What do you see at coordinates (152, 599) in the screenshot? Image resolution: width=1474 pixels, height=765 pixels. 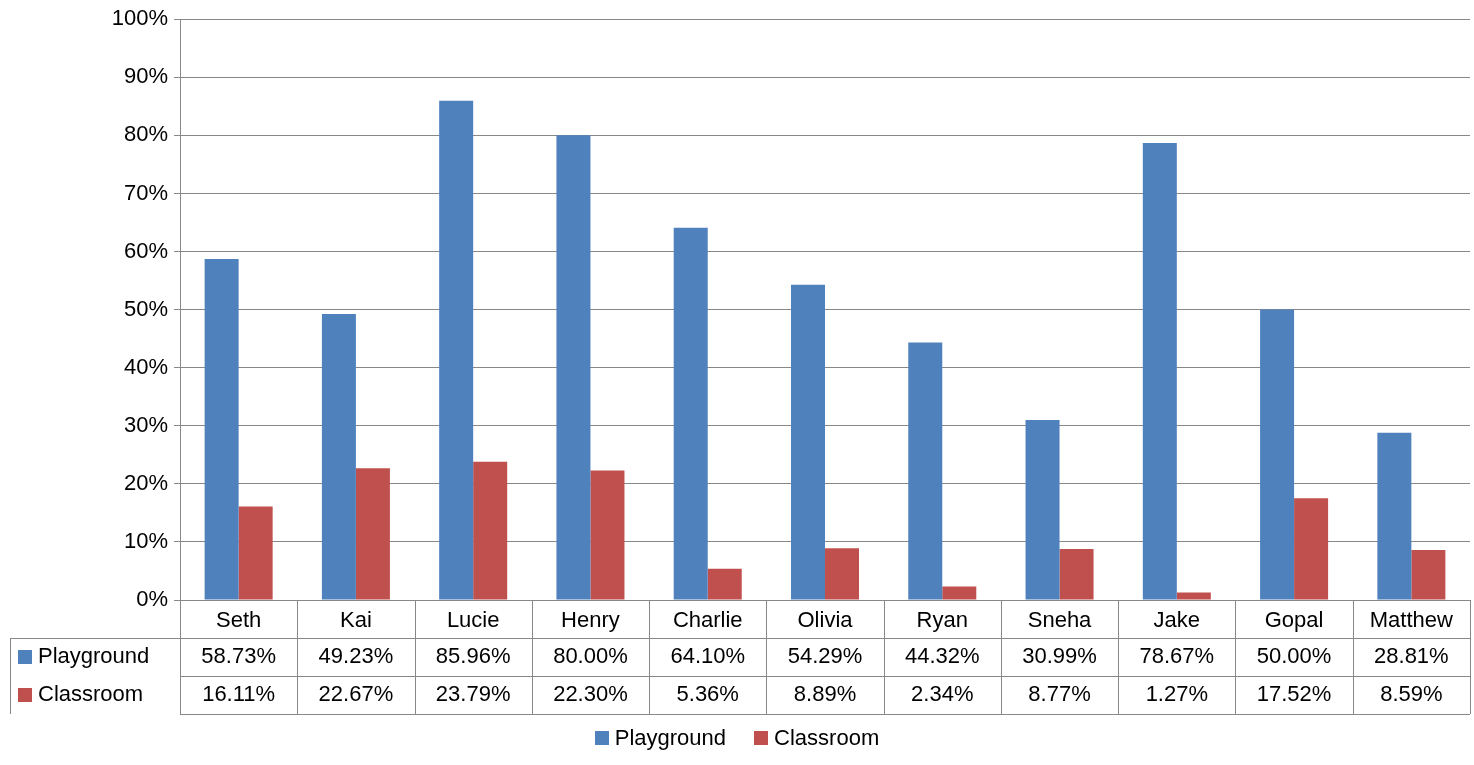 I see `y-tick-label: 0%` at bounding box center [152, 599].